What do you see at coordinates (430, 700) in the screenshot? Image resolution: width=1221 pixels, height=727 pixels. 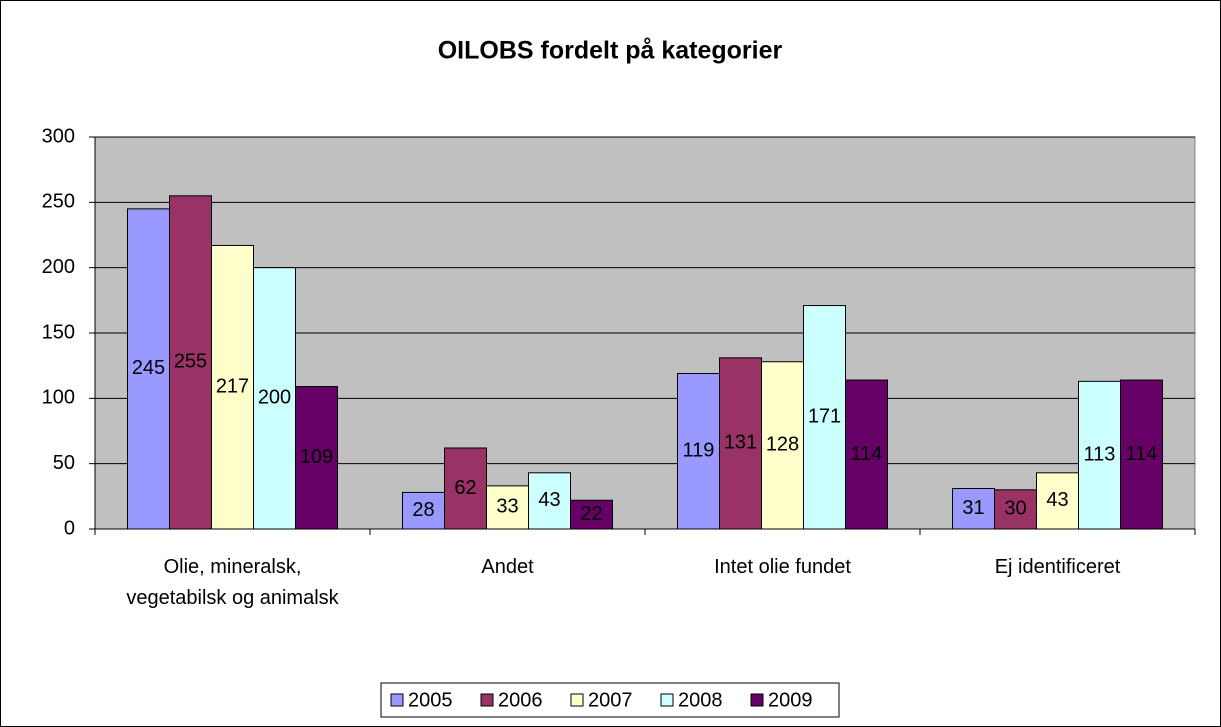 I see `legend-label: 2005` at bounding box center [430, 700].